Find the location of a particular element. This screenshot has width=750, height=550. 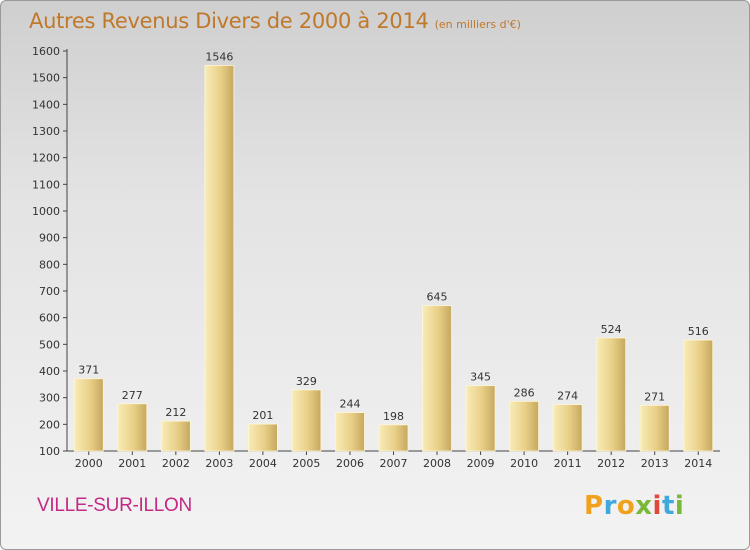

value-label: 271 is located at coordinates (654, 396).